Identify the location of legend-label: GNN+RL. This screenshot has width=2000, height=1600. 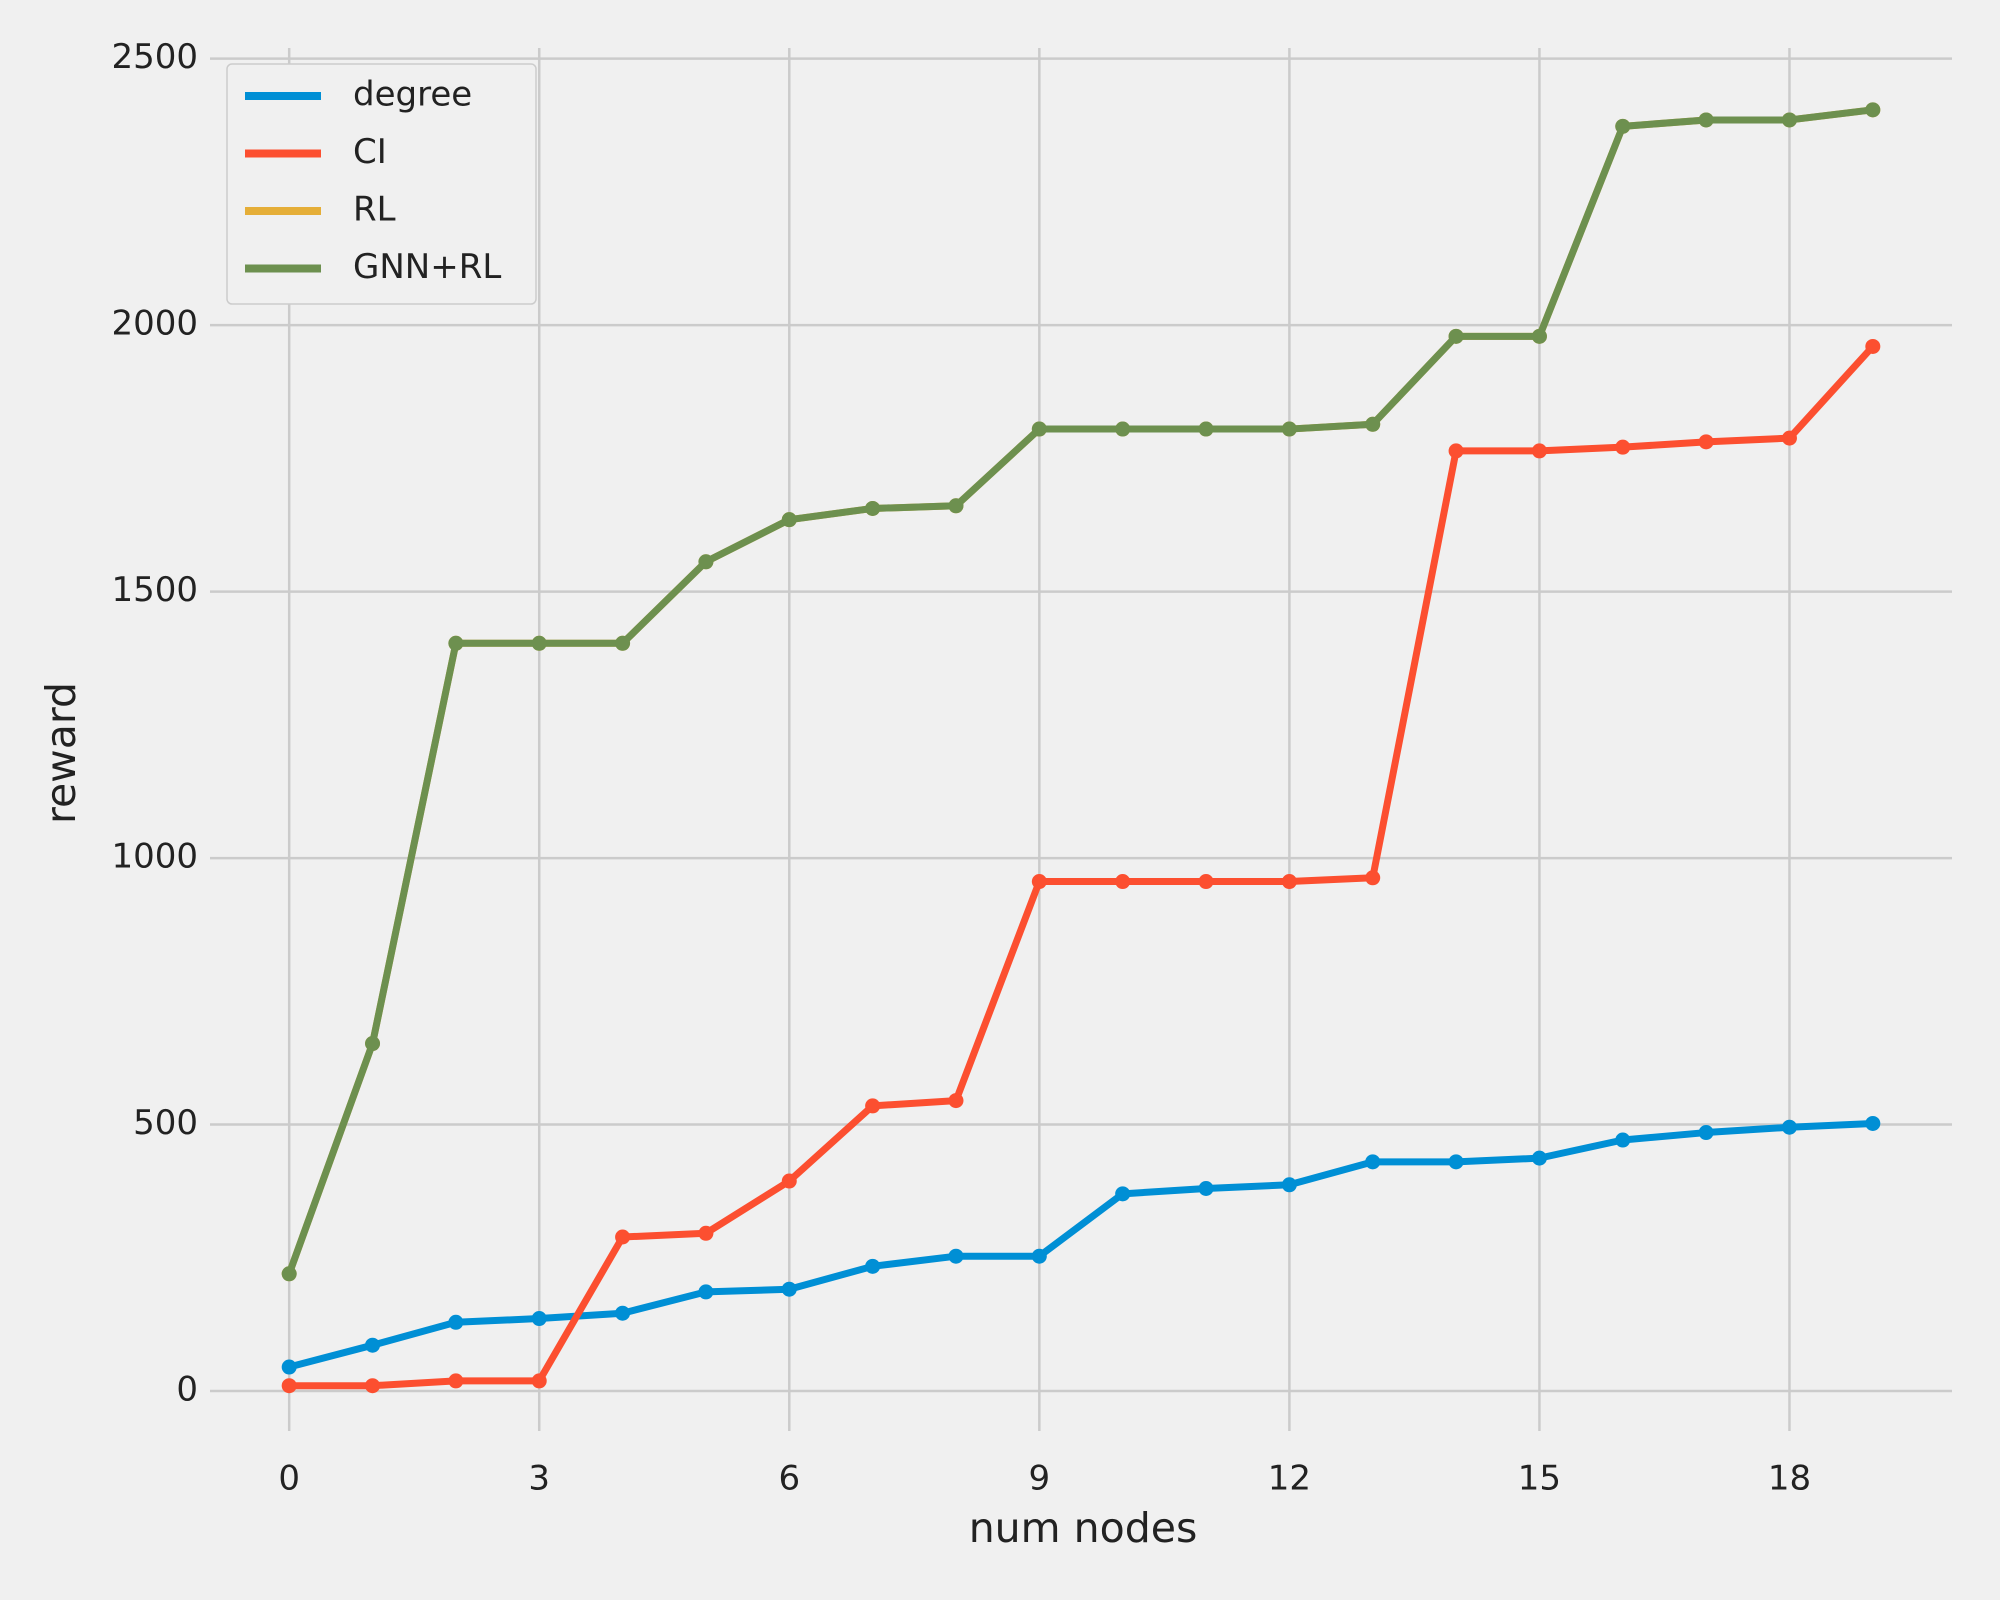
(427, 267).